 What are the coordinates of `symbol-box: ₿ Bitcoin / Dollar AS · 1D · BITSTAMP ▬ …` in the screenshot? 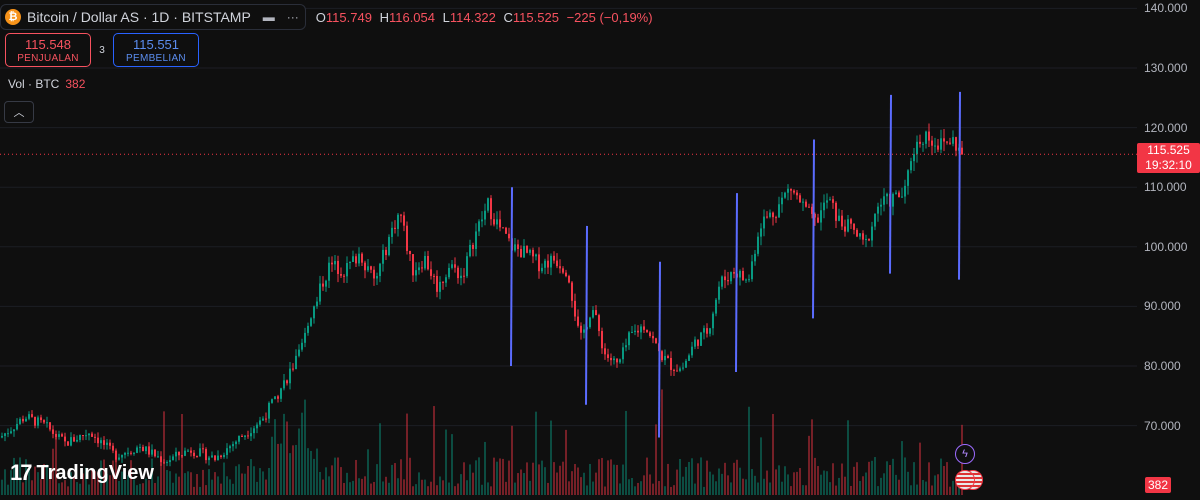 It's located at (153, 17).